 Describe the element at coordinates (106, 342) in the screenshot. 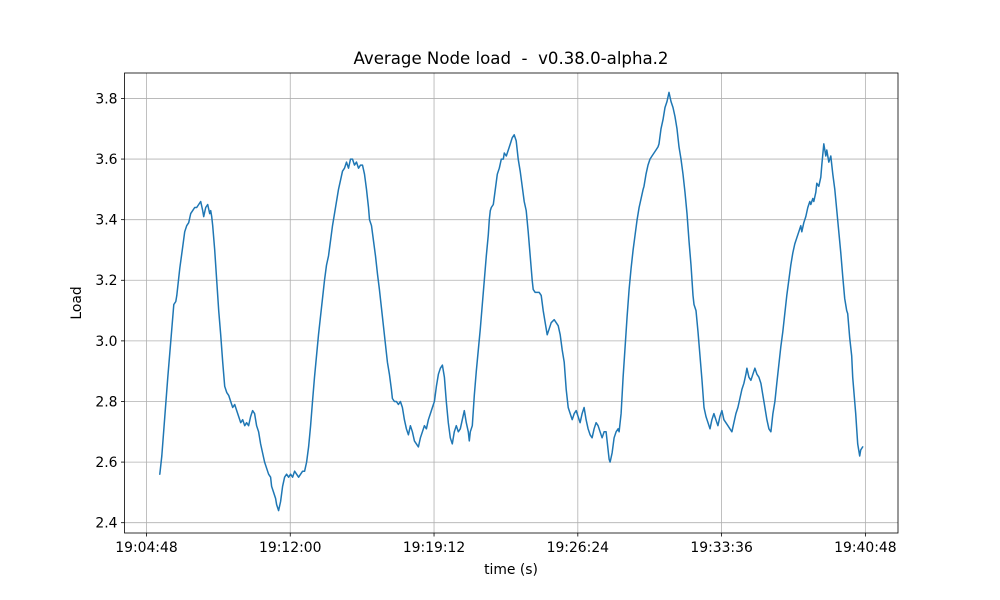

I see `y-tick-label: 3.0` at that location.